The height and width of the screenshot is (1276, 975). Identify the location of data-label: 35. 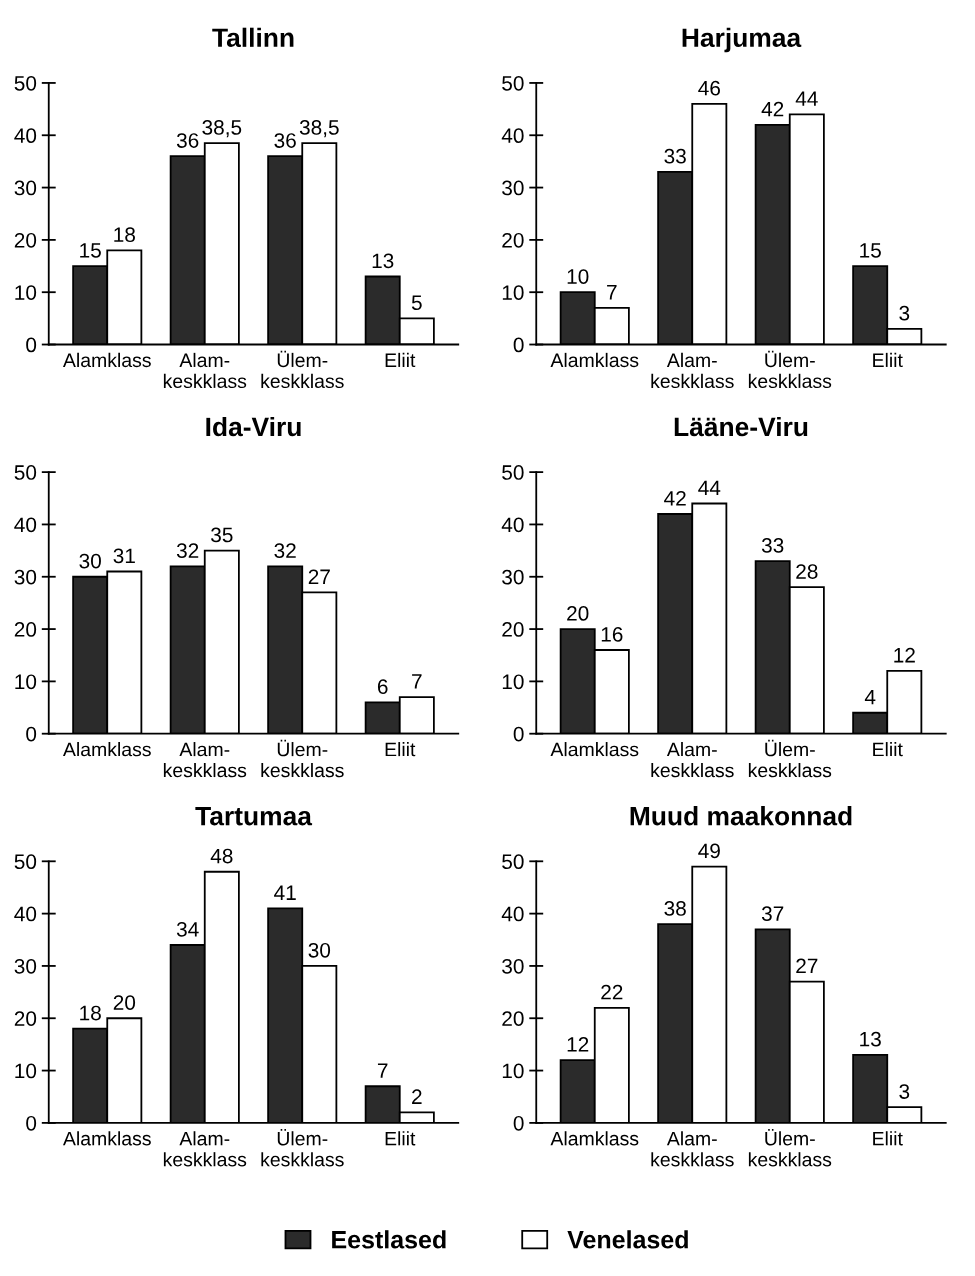
(222, 535).